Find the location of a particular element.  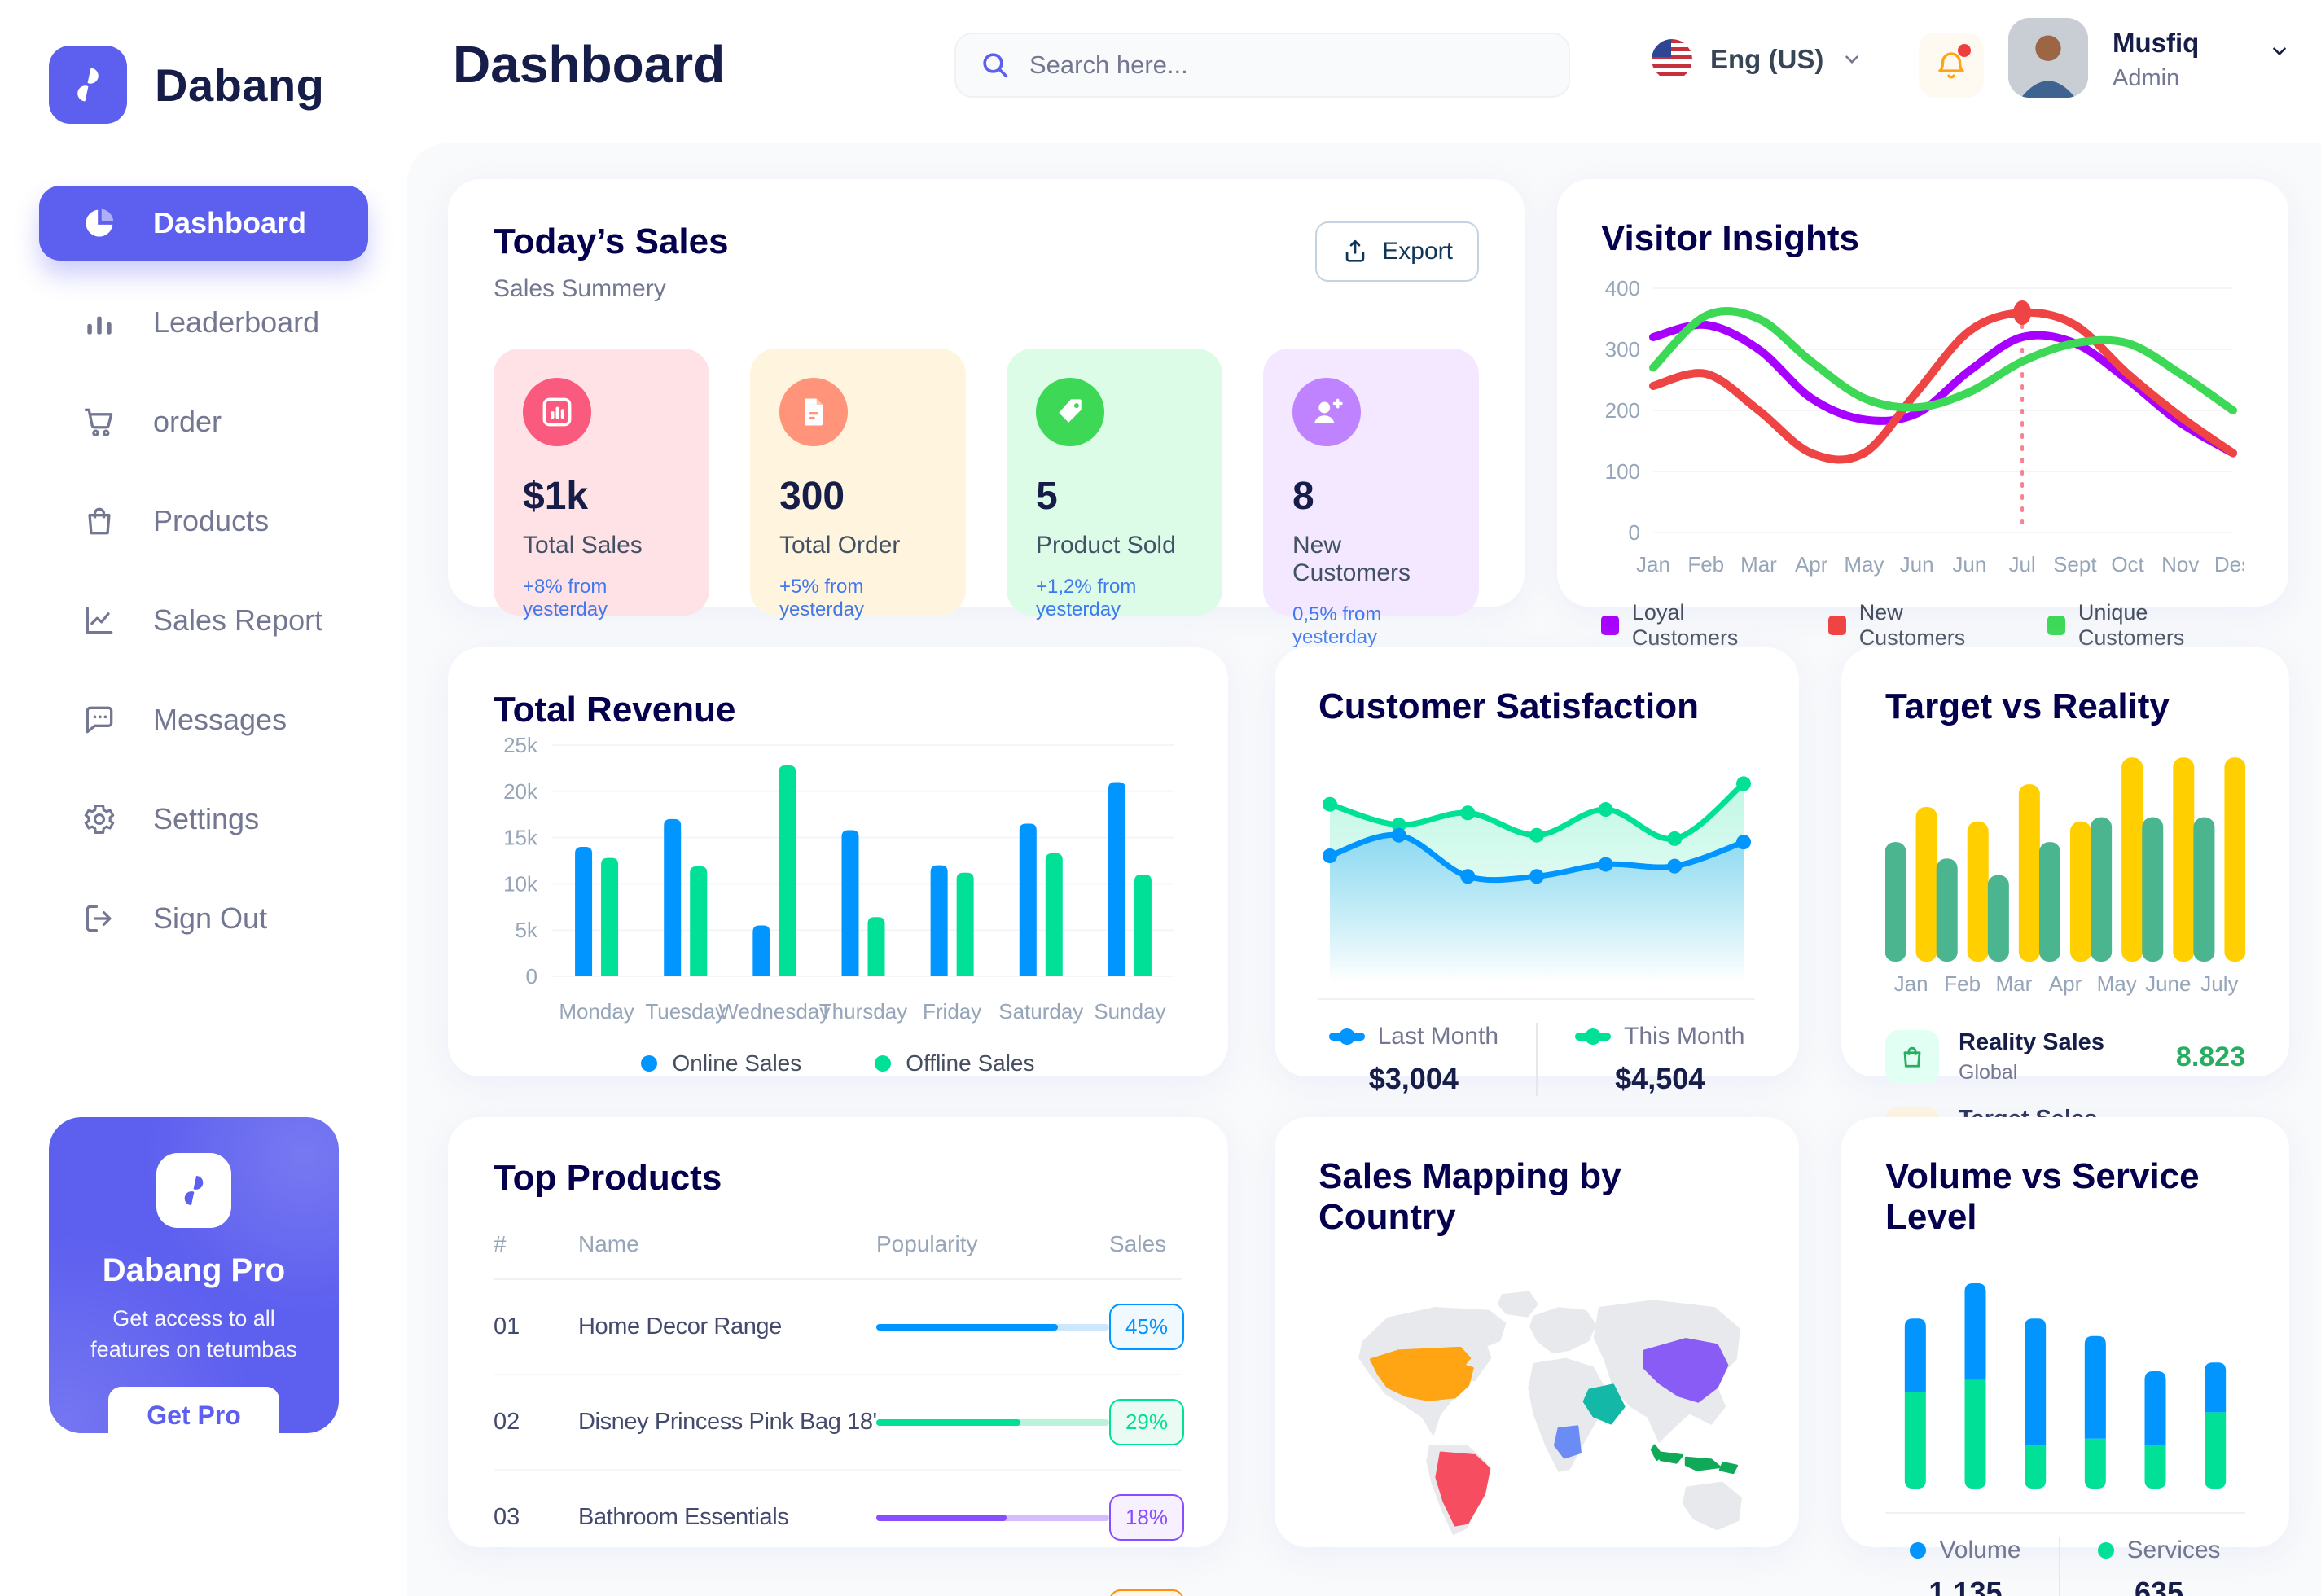

legend-item: This Month $4,504 is located at coordinates (1659, 1059).